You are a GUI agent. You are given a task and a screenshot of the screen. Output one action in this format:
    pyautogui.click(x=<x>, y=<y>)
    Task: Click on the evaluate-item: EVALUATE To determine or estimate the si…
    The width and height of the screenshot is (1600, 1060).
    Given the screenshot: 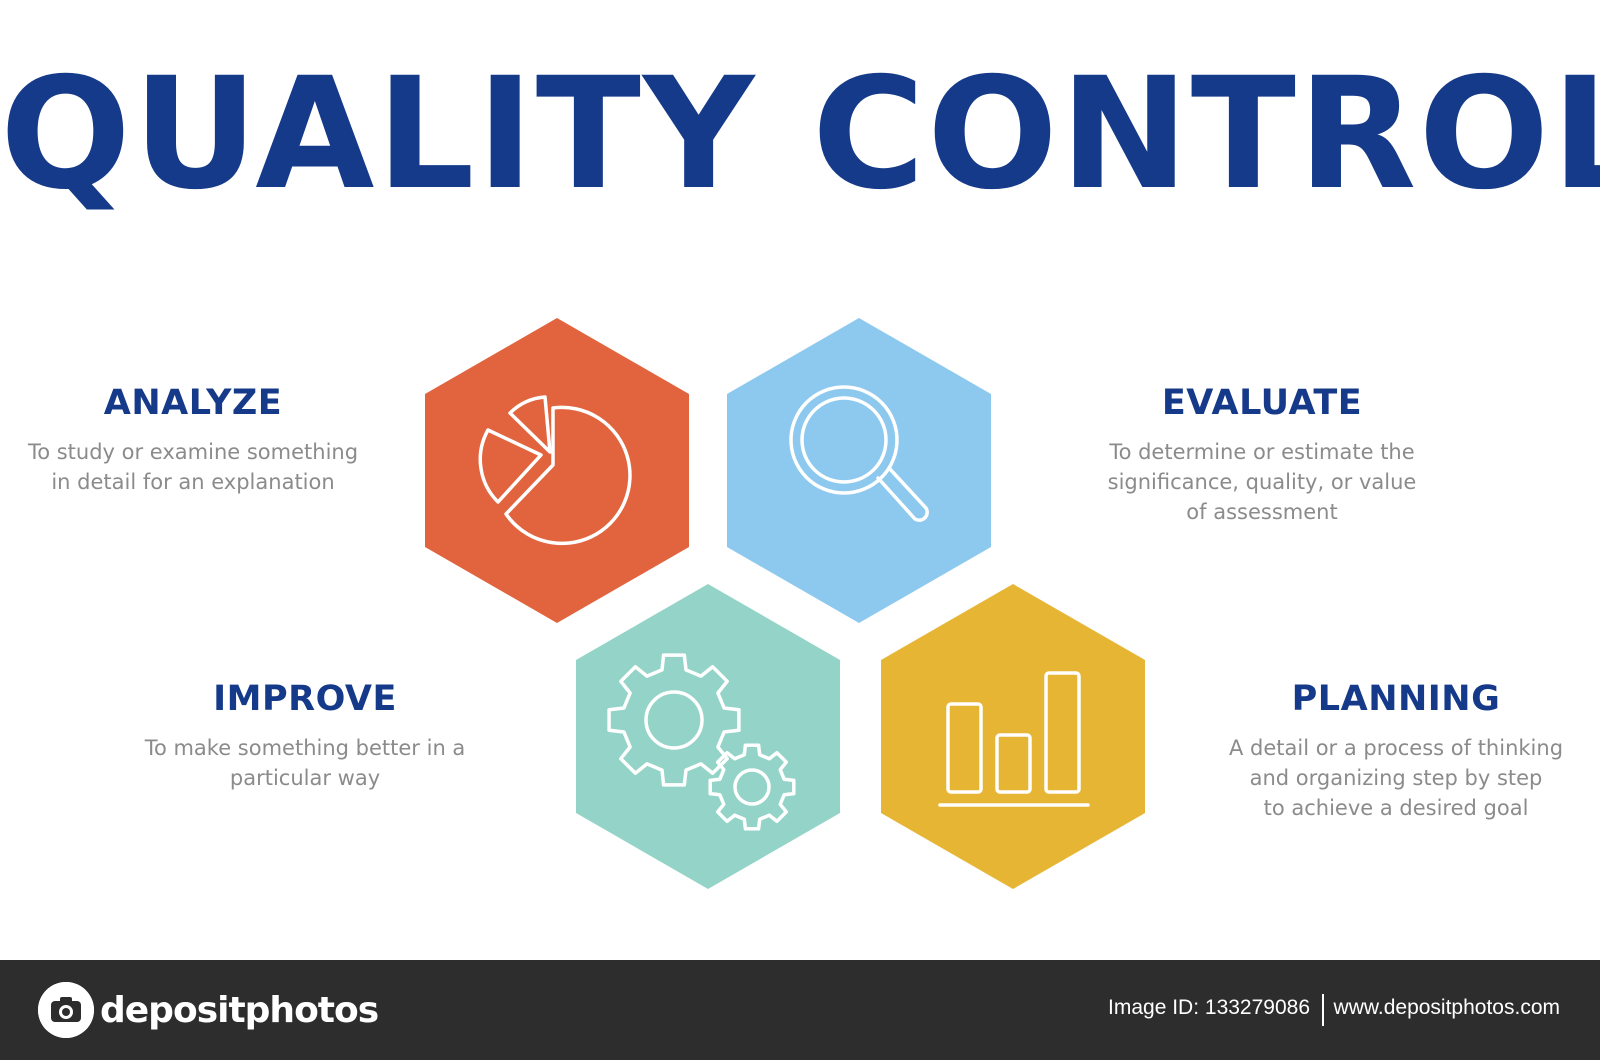 What is the action you would take?
    pyautogui.click(x=1262, y=456)
    